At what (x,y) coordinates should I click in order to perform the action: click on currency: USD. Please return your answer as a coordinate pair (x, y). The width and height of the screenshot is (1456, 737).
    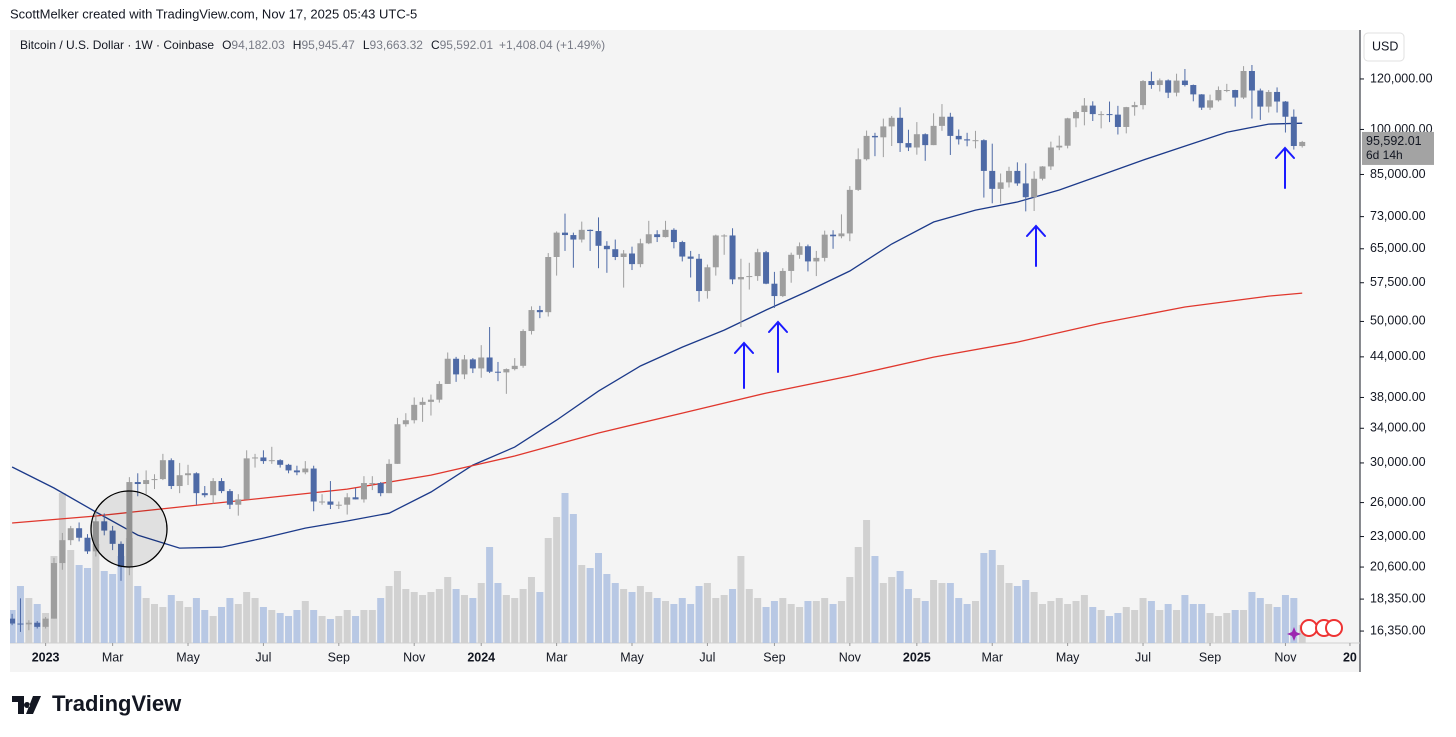
    Looking at the image, I should click on (1385, 46).